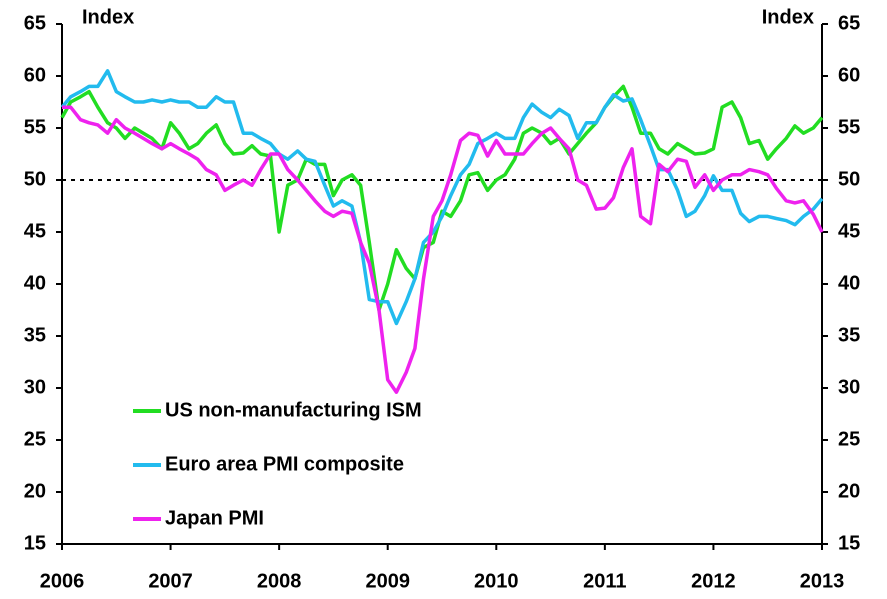 The height and width of the screenshot is (599, 887). Describe the element at coordinates (849, 387) in the screenshot. I see `y2-tick-label: 30` at that location.